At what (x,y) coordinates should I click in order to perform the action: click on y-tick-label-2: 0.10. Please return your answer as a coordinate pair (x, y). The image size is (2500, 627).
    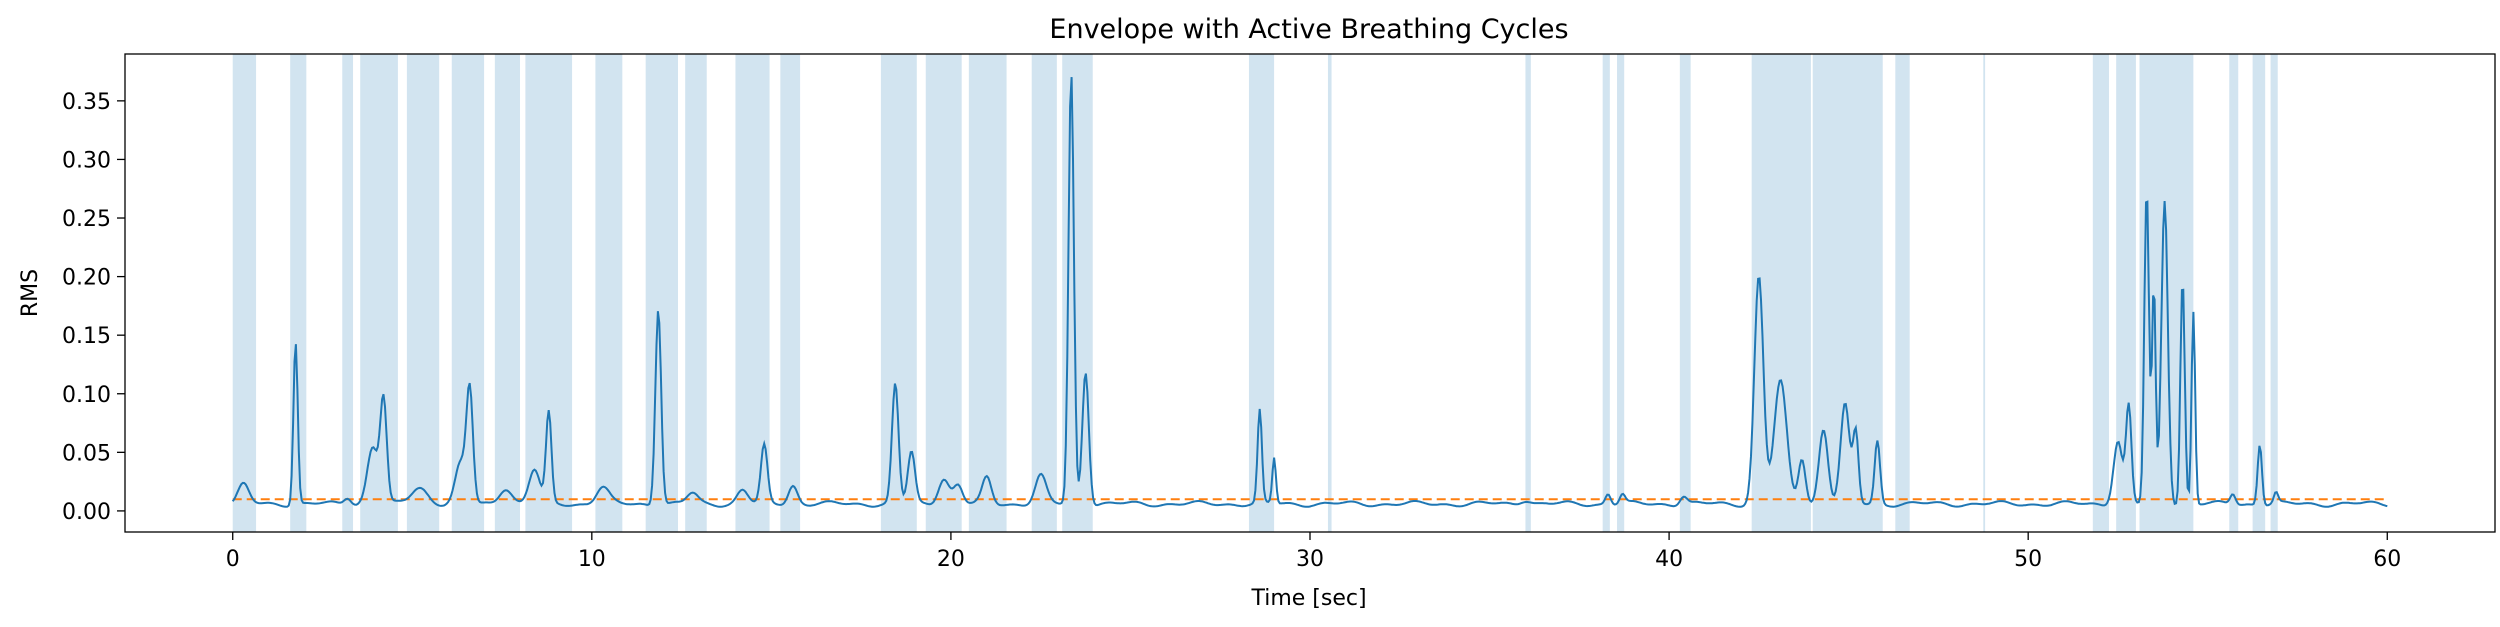
    Looking at the image, I should click on (86, 395).